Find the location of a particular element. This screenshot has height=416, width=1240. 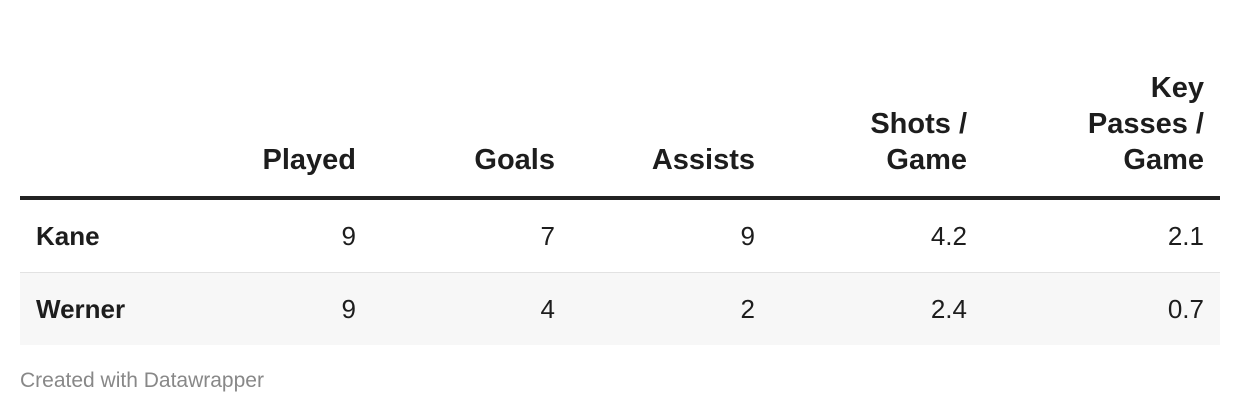

goals-cell: 7 is located at coordinates (471, 235).